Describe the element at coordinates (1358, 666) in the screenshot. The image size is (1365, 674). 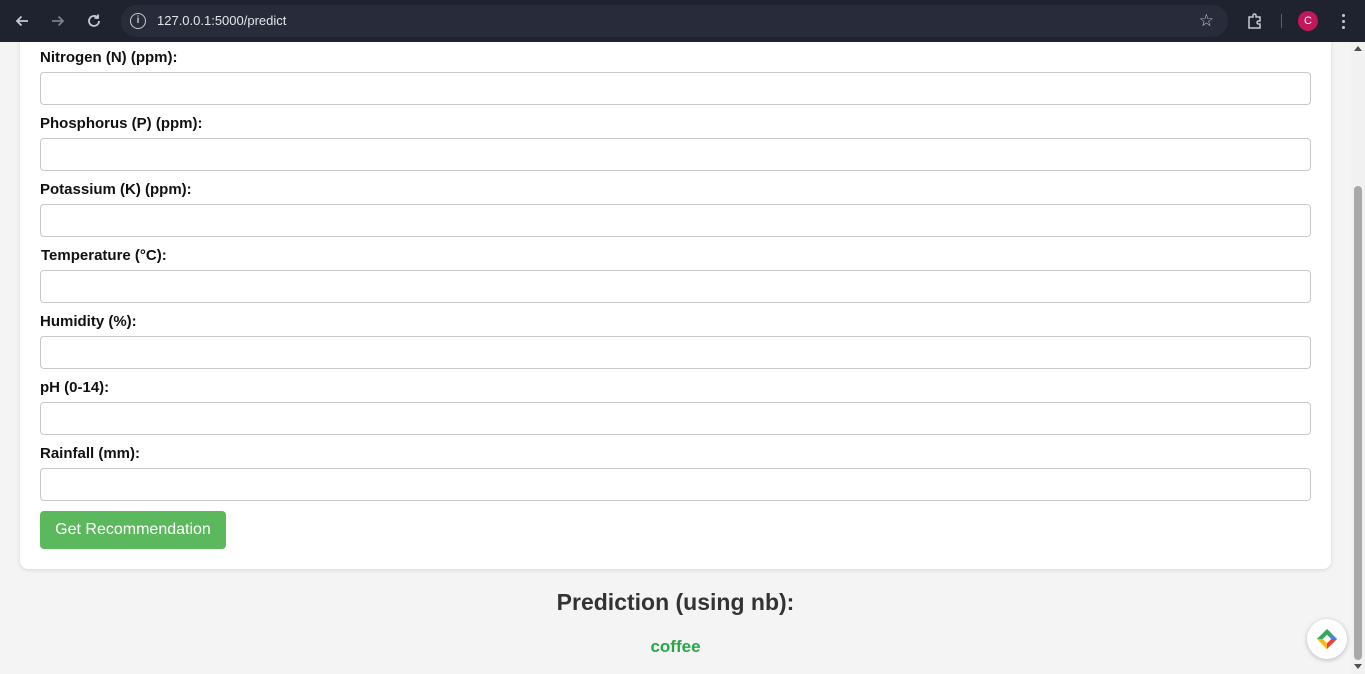
I see `scroll-down-arrow-icon` at that location.